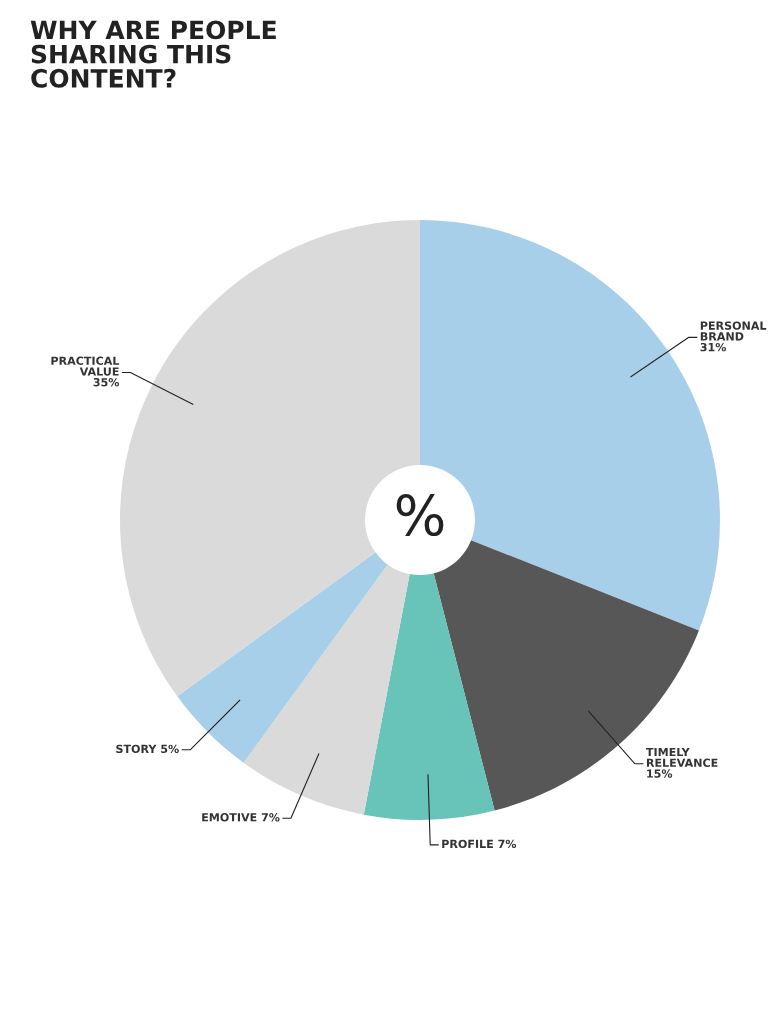 The height and width of the screenshot is (1029, 784). I want to click on slice-label: PRACTICAL VALUE, so click(85, 366).